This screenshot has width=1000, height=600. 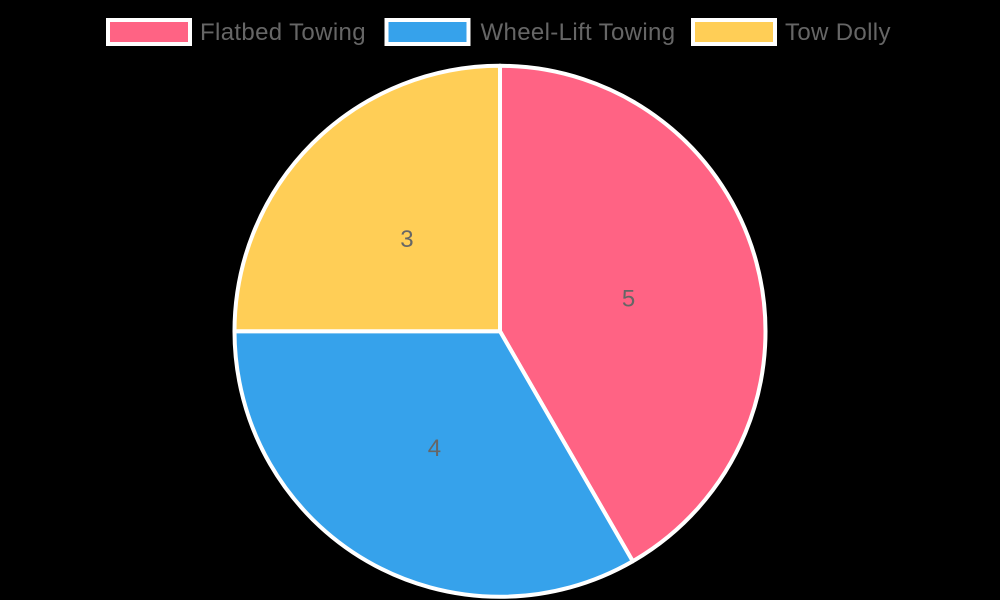 What do you see at coordinates (283, 32) in the screenshot?
I see `svg-text: Flatbed Towing` at bounding box center [283, 32].